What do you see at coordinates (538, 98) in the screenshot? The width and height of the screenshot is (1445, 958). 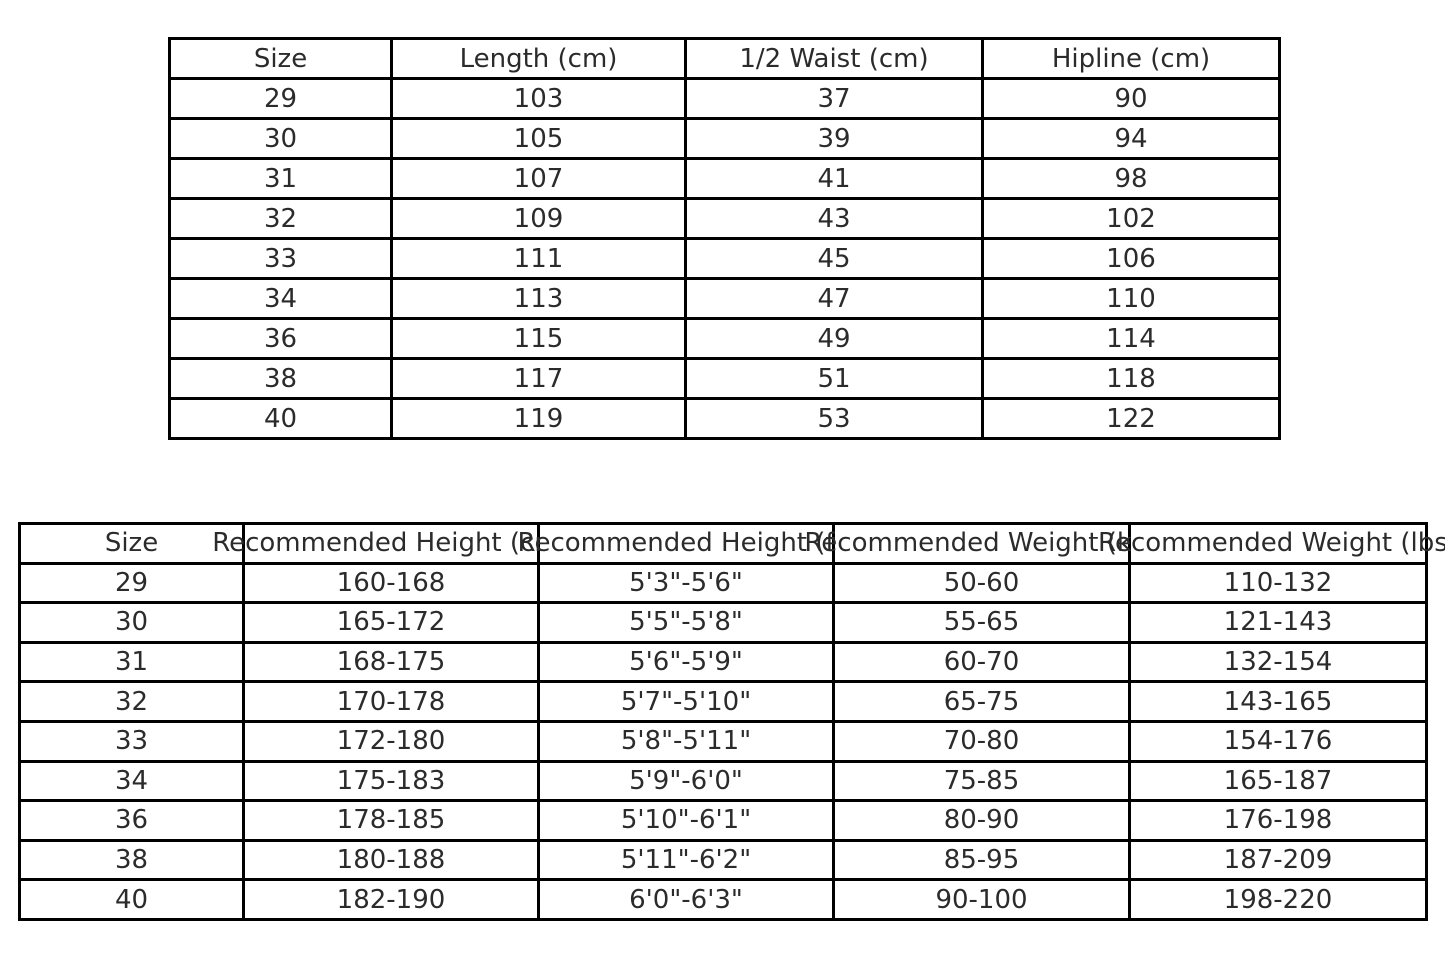 I see `cell-length: 103` at bounding box center [538, 98].